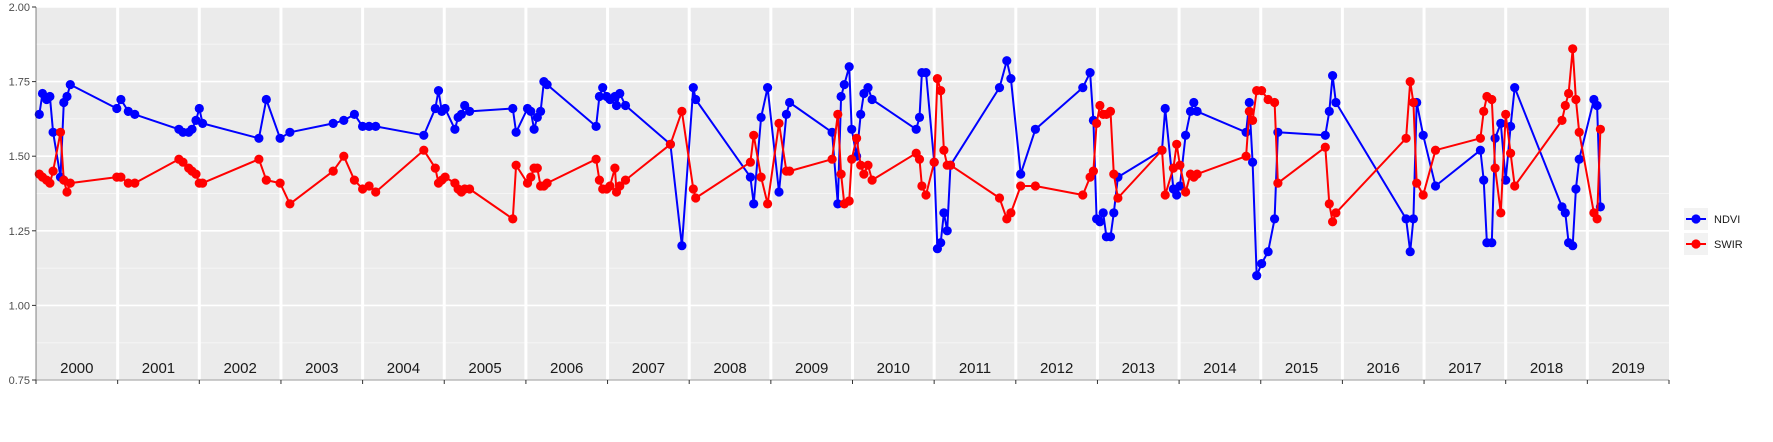 The height and width of the screenshot is (442, 1773). Describe the element at coordinates (321, 368) in the screenshot. I see `year-label: 2003` at that location.